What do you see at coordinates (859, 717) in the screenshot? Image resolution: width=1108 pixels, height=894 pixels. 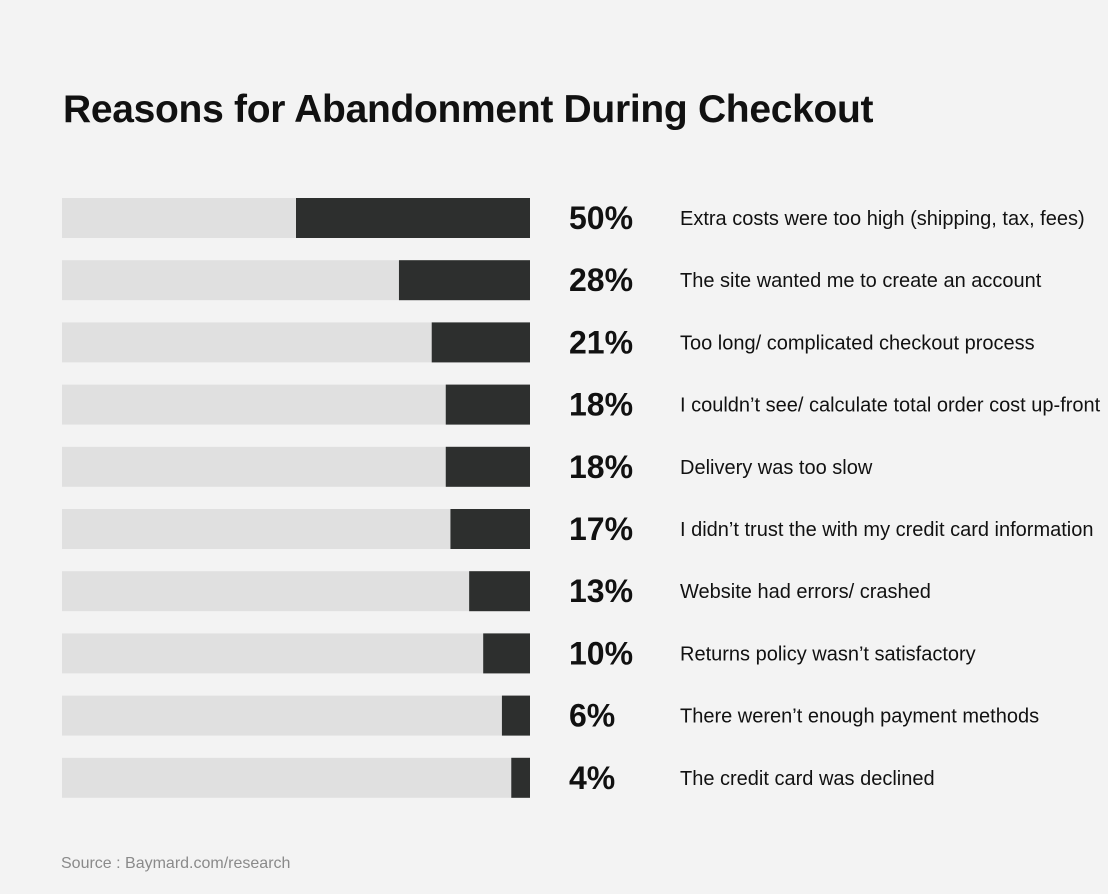 I see `category-label: There weren’t enough payment methods` at bounding box center [859, 717].